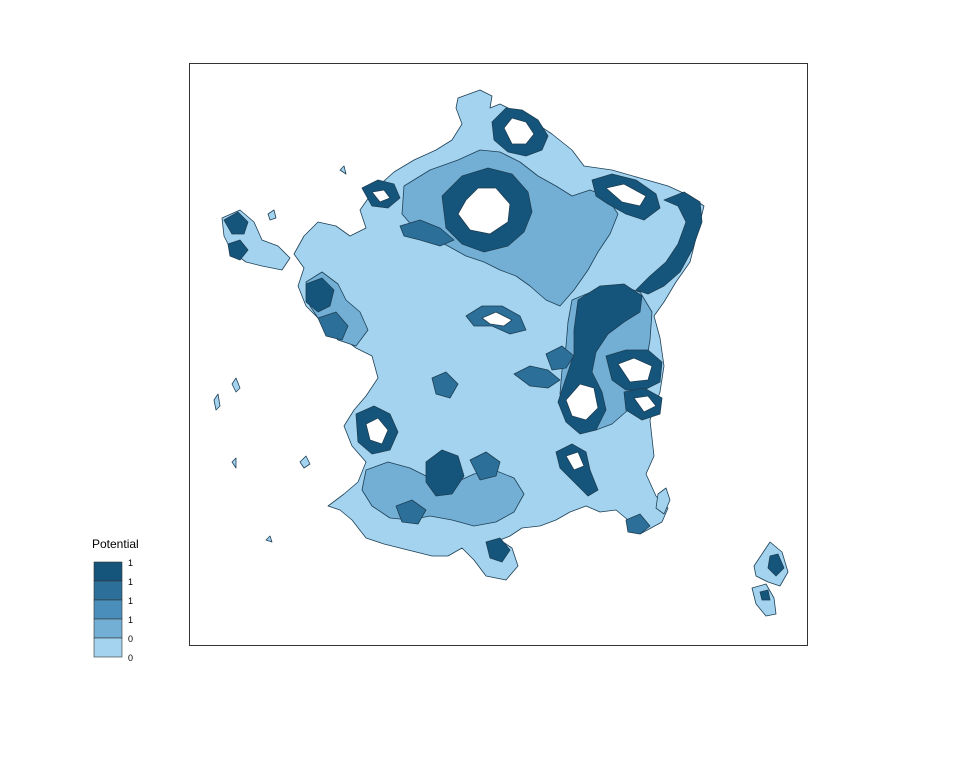  I want to click on zone-level-4-alsace, so click(669, 243).